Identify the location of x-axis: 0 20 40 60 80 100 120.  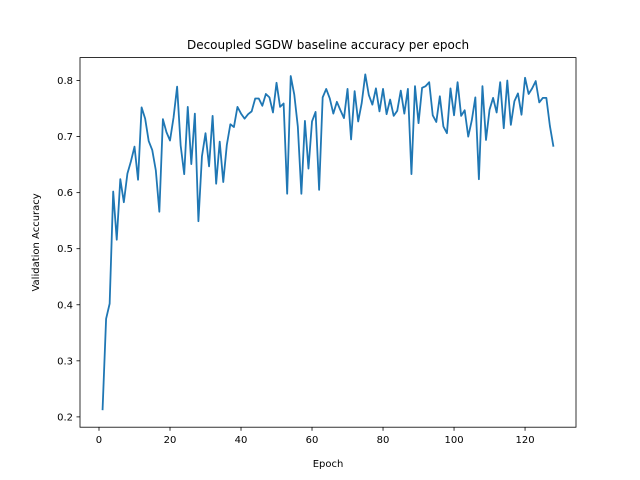
(315, 436).